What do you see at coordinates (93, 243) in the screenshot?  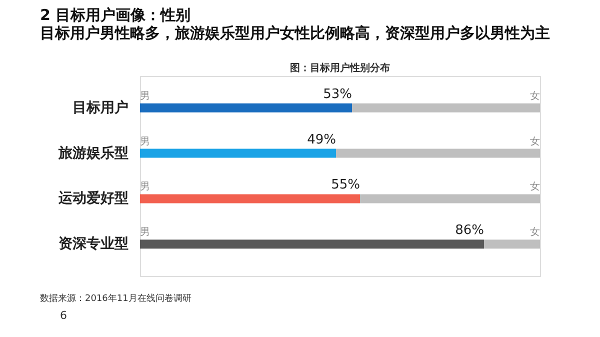 I see `y-tick-label: 资深专业型` at bounding box center [93, 243].